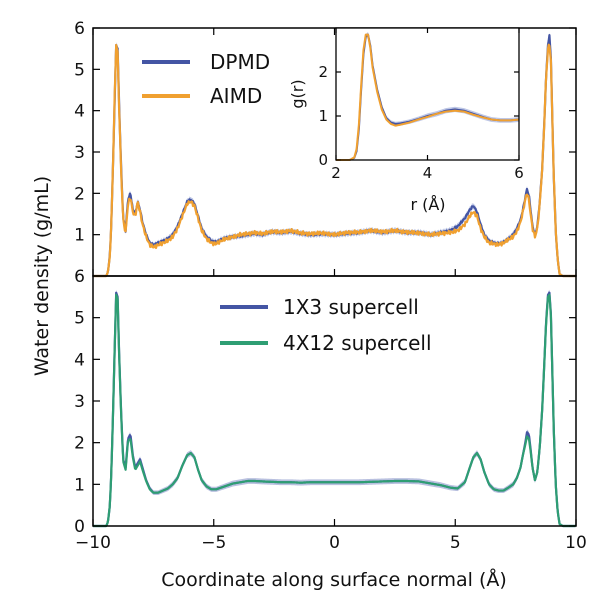 This screenshot has width=598, height=595. I want to click on x-tick-label: −10, so click(93, 543).